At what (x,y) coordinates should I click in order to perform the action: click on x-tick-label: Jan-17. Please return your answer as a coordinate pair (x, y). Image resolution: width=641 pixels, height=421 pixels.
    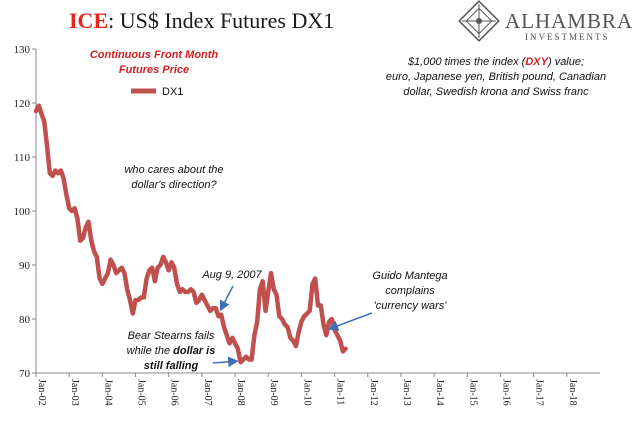
    Looking at the image, I should click on (539, 392).